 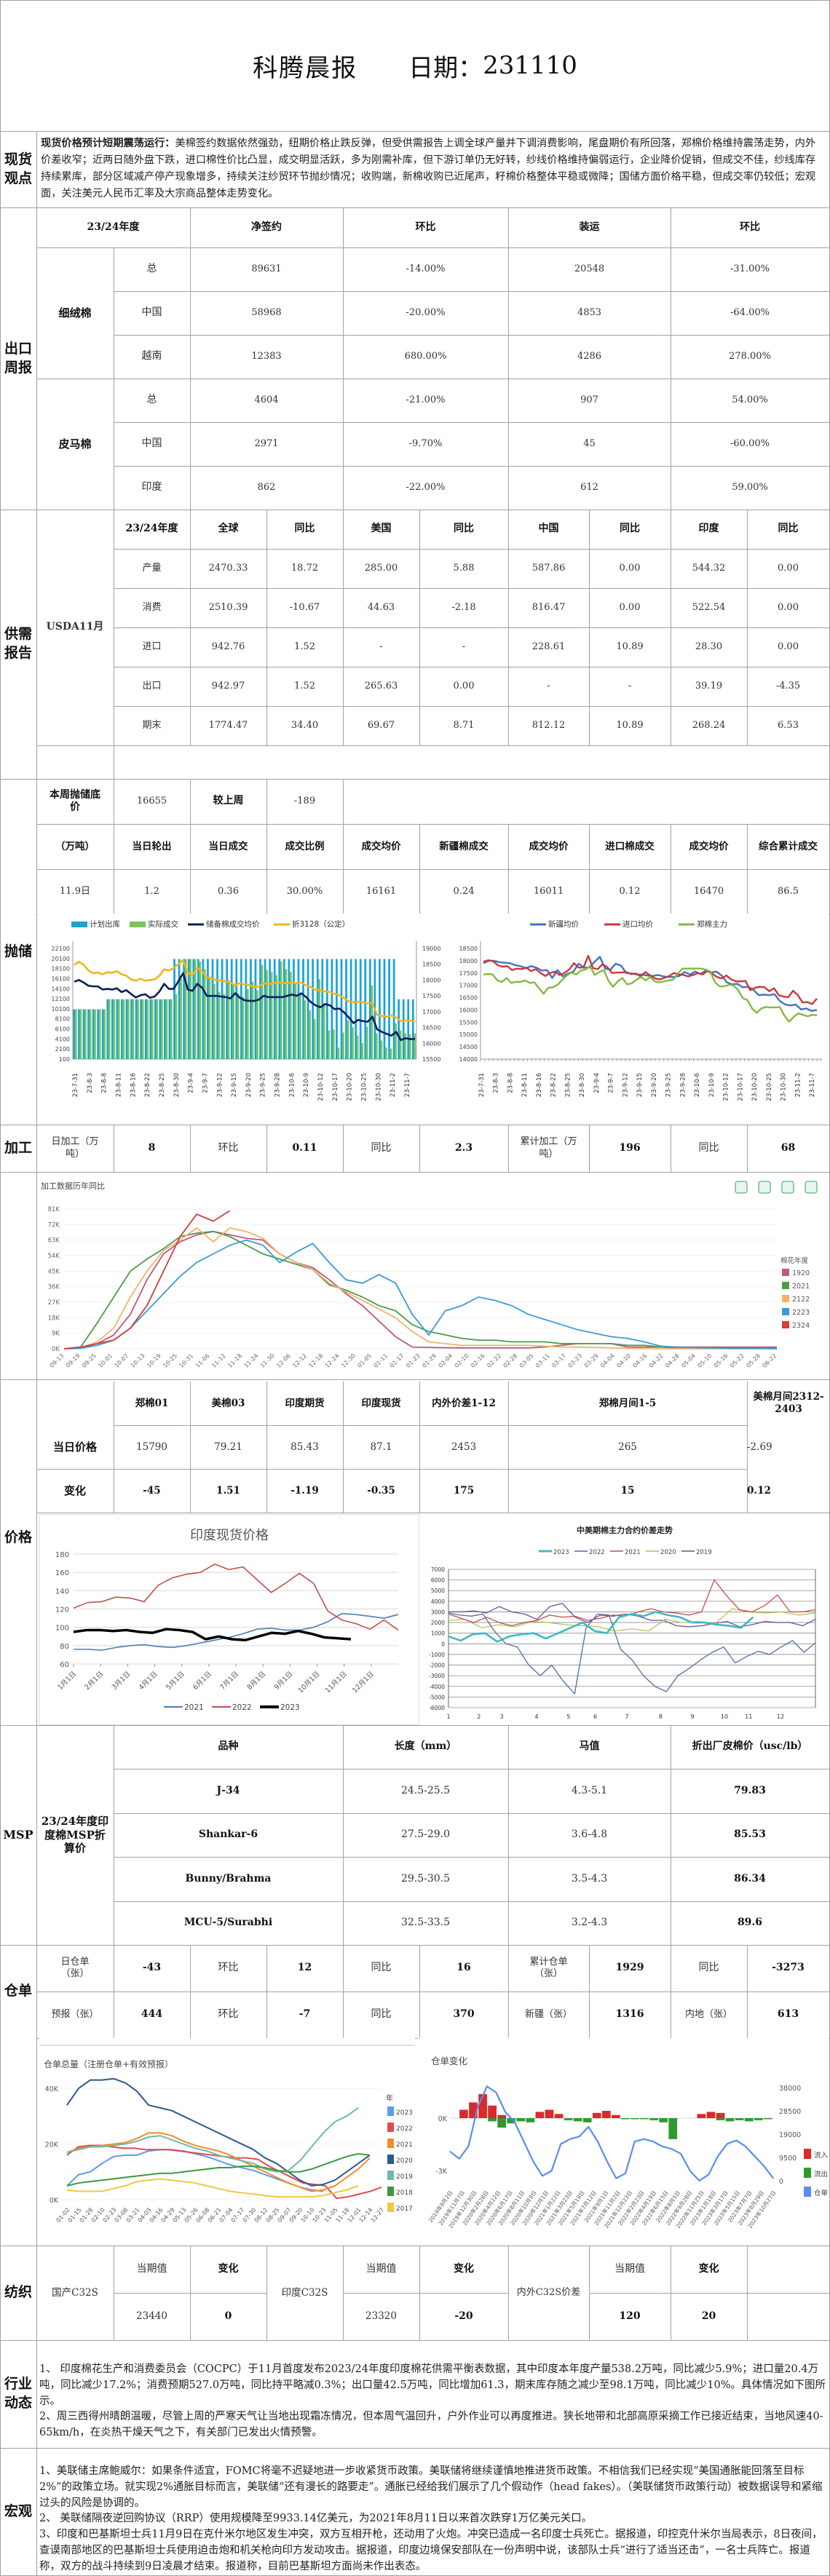 What do you see at coordinates (299, 1360) in the screenshot?
I see `processing-x-tick: 12-12` at bounding box center [299, 1360].